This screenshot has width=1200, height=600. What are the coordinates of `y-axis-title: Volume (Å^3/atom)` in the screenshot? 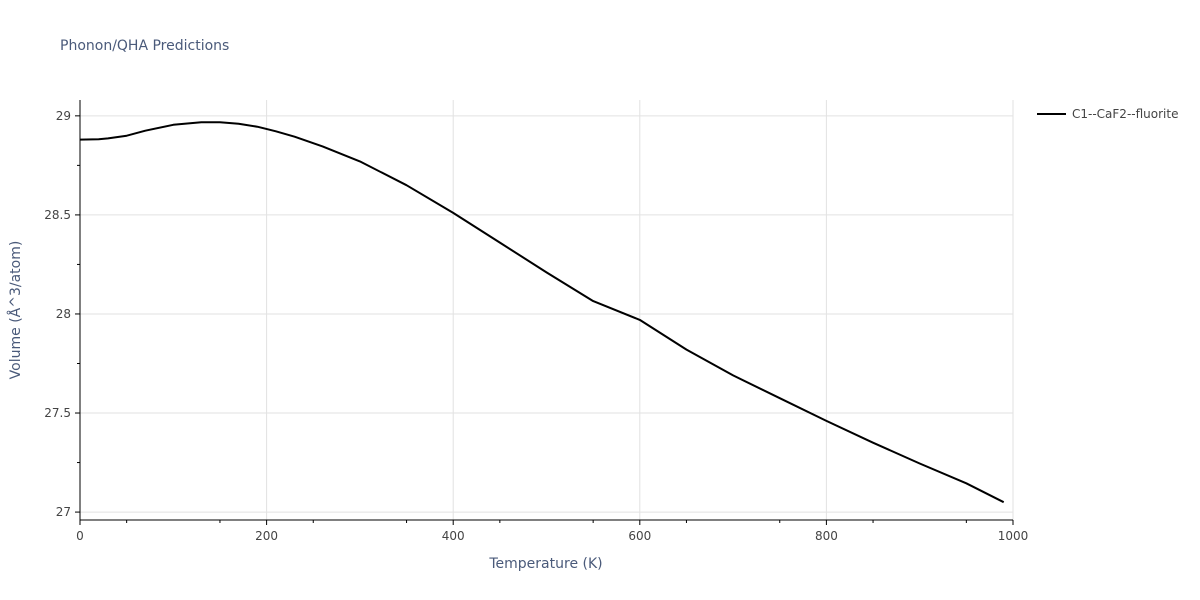 It's located at (15, 310).